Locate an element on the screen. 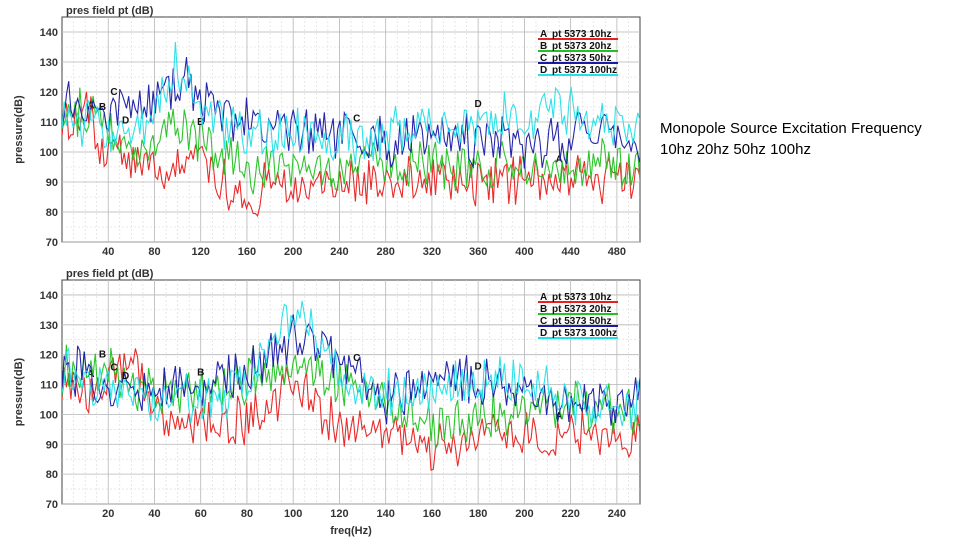  x-tick-label: 480 is located at coordinates (617, 252).